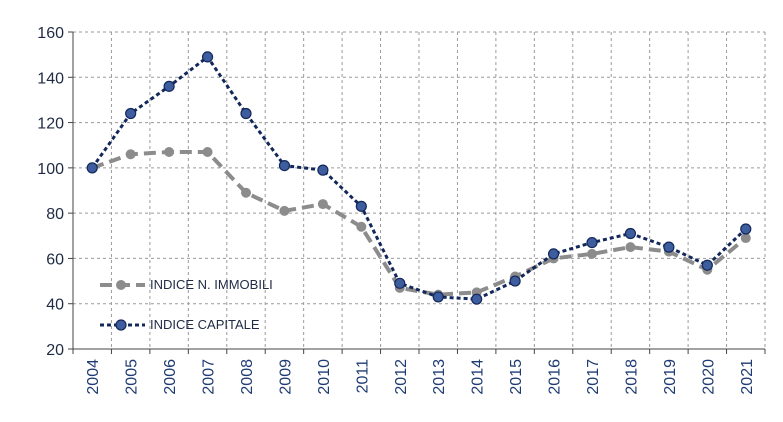  Describe the element at coordinates (439, 377) in the screenshot. I see `x-tick-label-2013: 2013` at that location.